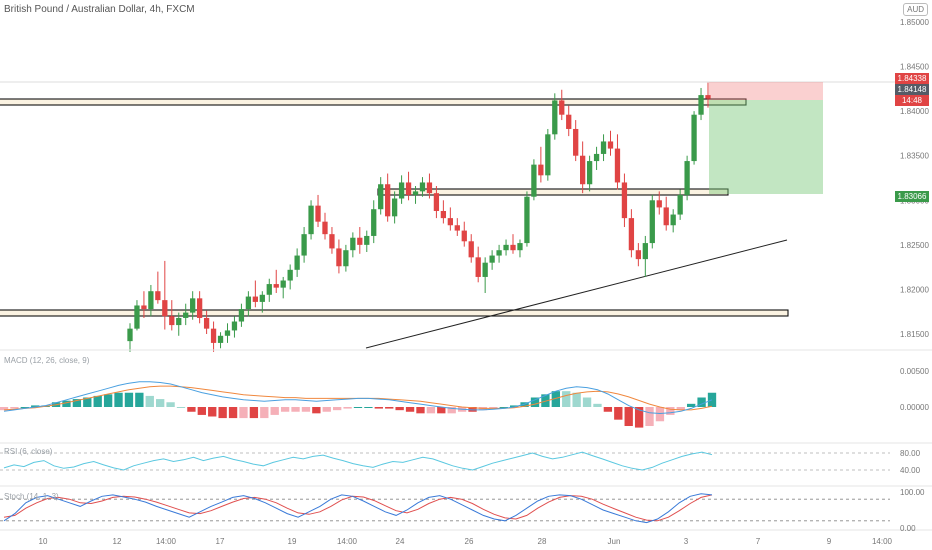 Image resolution: width=932 pixels, height=550 pixels. Describe the element at coordinates (914, 289) in the screenshot. I see `price-tick-label: 1.82000` at that location.